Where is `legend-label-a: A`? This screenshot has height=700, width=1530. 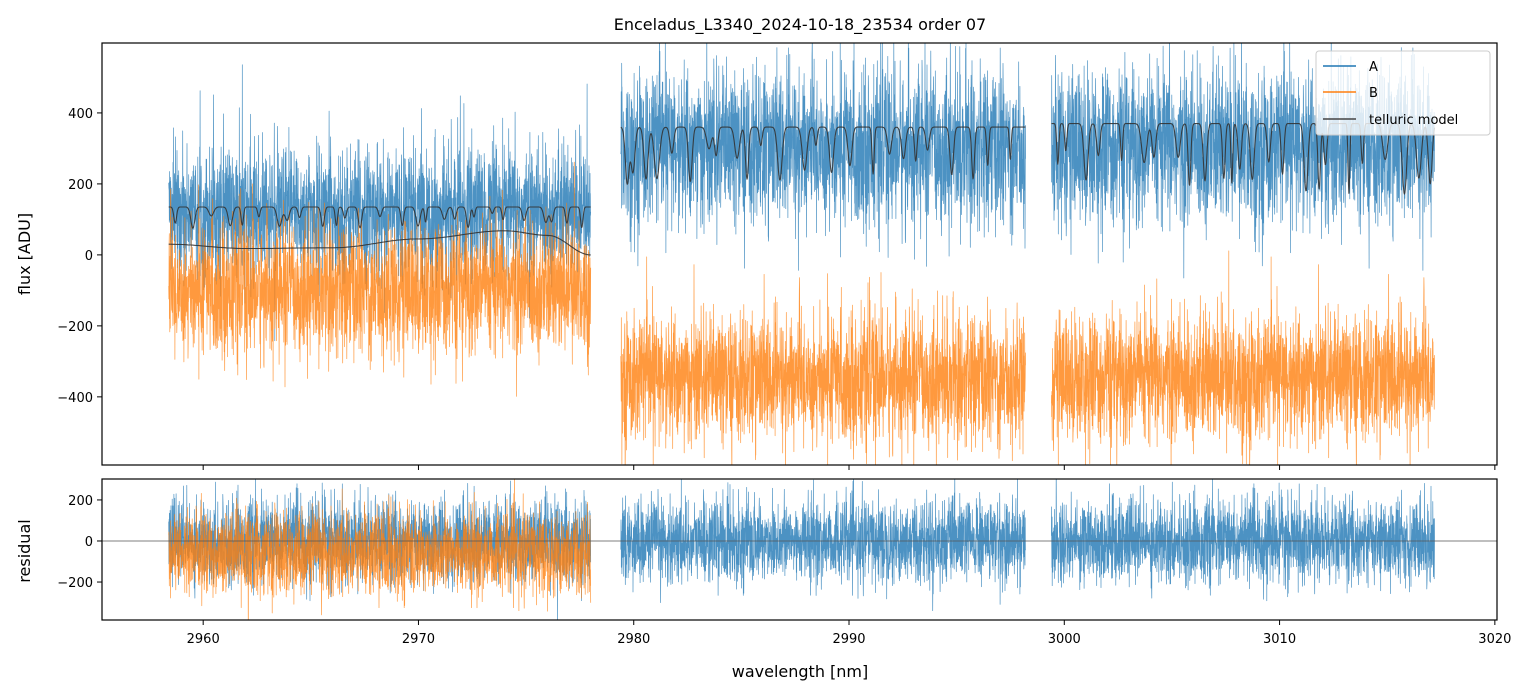 legend-label-a: A is located at coordinates (1373, 67).